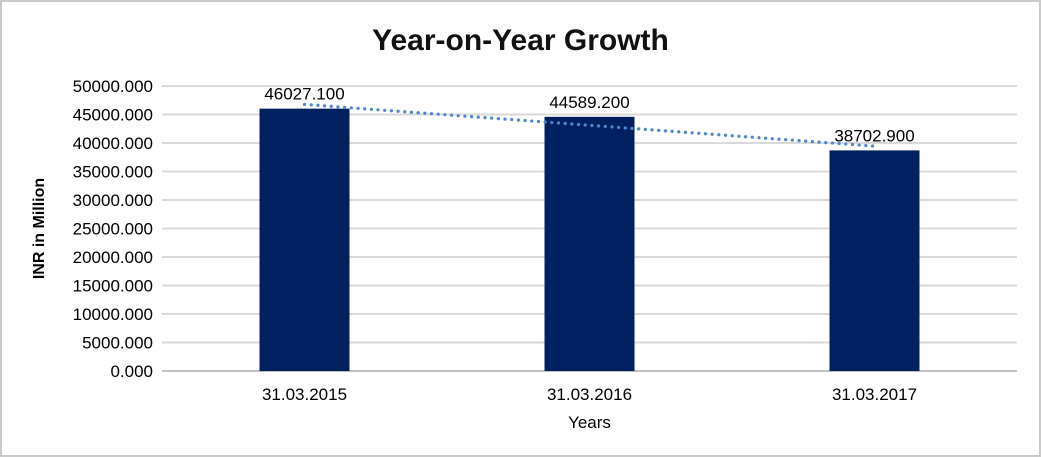 This screenshot has width=1041, height=457. Describe the element at coordinates (874, 135) in the screenshot. I see `bar-data-label: 38702.900` at that location.